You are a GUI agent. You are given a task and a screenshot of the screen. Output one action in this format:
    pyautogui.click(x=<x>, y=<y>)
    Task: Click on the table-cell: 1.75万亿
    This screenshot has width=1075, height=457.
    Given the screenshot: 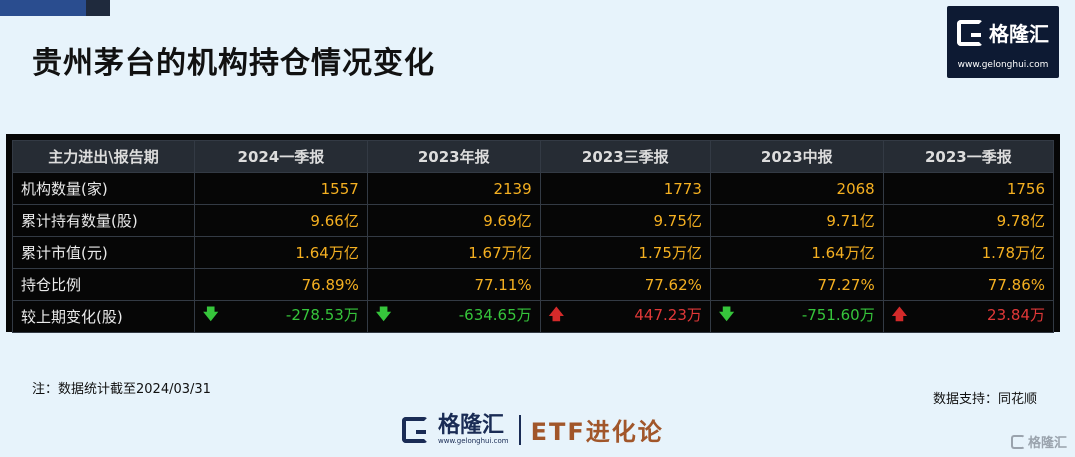 What is the action you would take?
    pyautogui.click(x=625, y=252)
    